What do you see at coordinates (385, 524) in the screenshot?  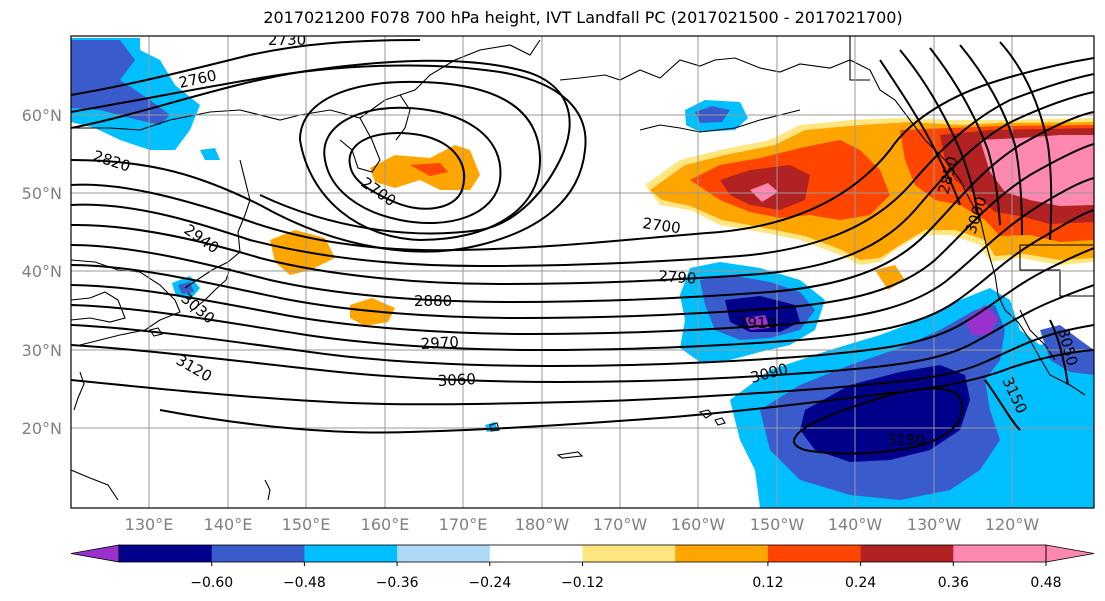 I see `lon-label-160e: 160°E` at bounding box center [385, 524].